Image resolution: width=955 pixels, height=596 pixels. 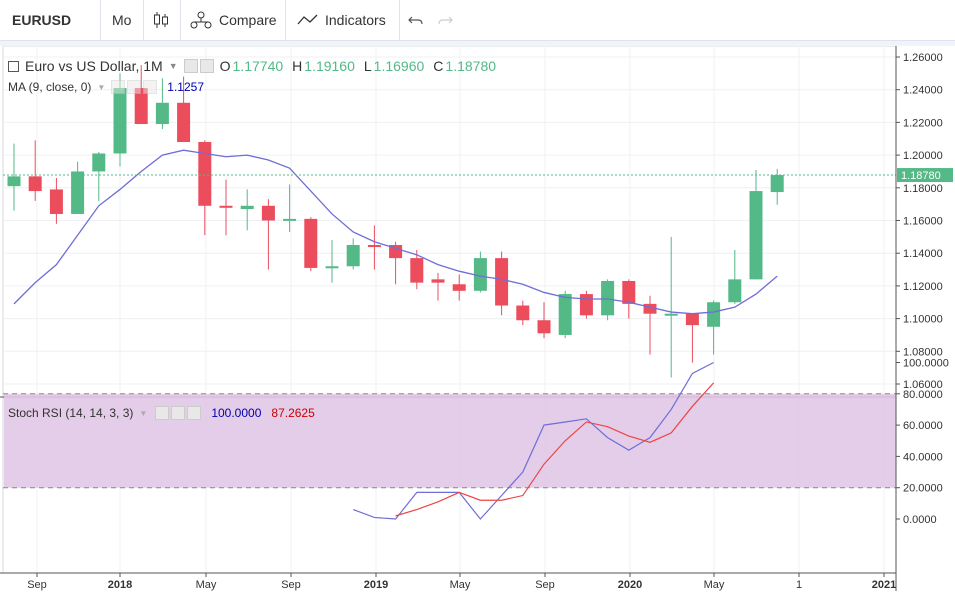 I want to click on l-value: 1.16960, so click(x=399, y=66).